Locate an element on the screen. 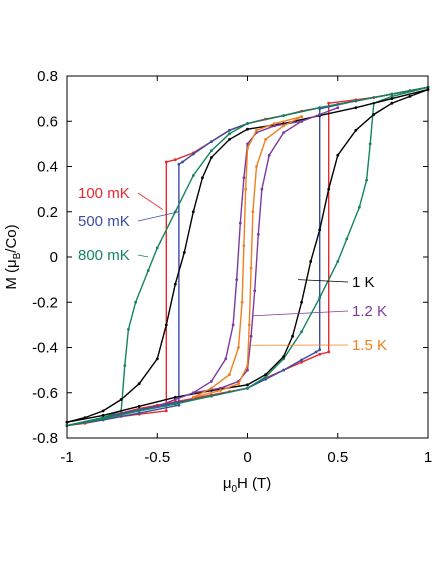 Image resolution: width=436 pixels, height=564 pixels. y-tick-label-1: 0.6 is located at coordinates (47, 121).